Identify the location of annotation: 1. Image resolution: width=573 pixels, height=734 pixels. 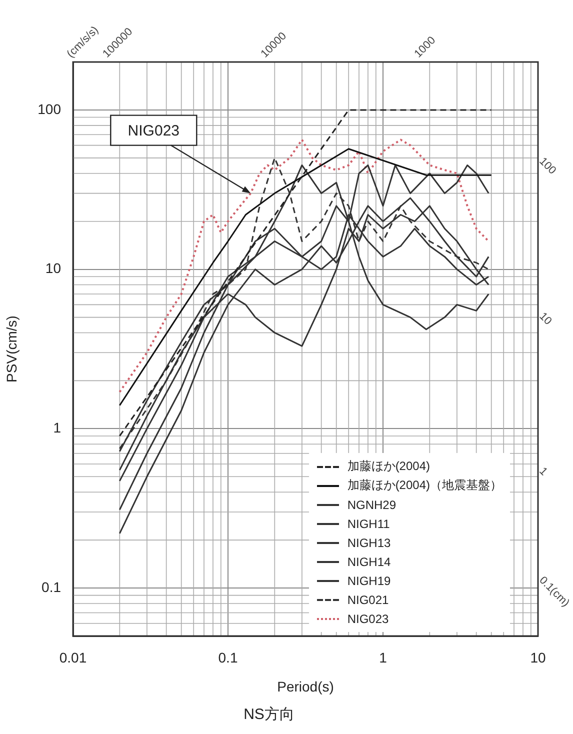
(543, 471).